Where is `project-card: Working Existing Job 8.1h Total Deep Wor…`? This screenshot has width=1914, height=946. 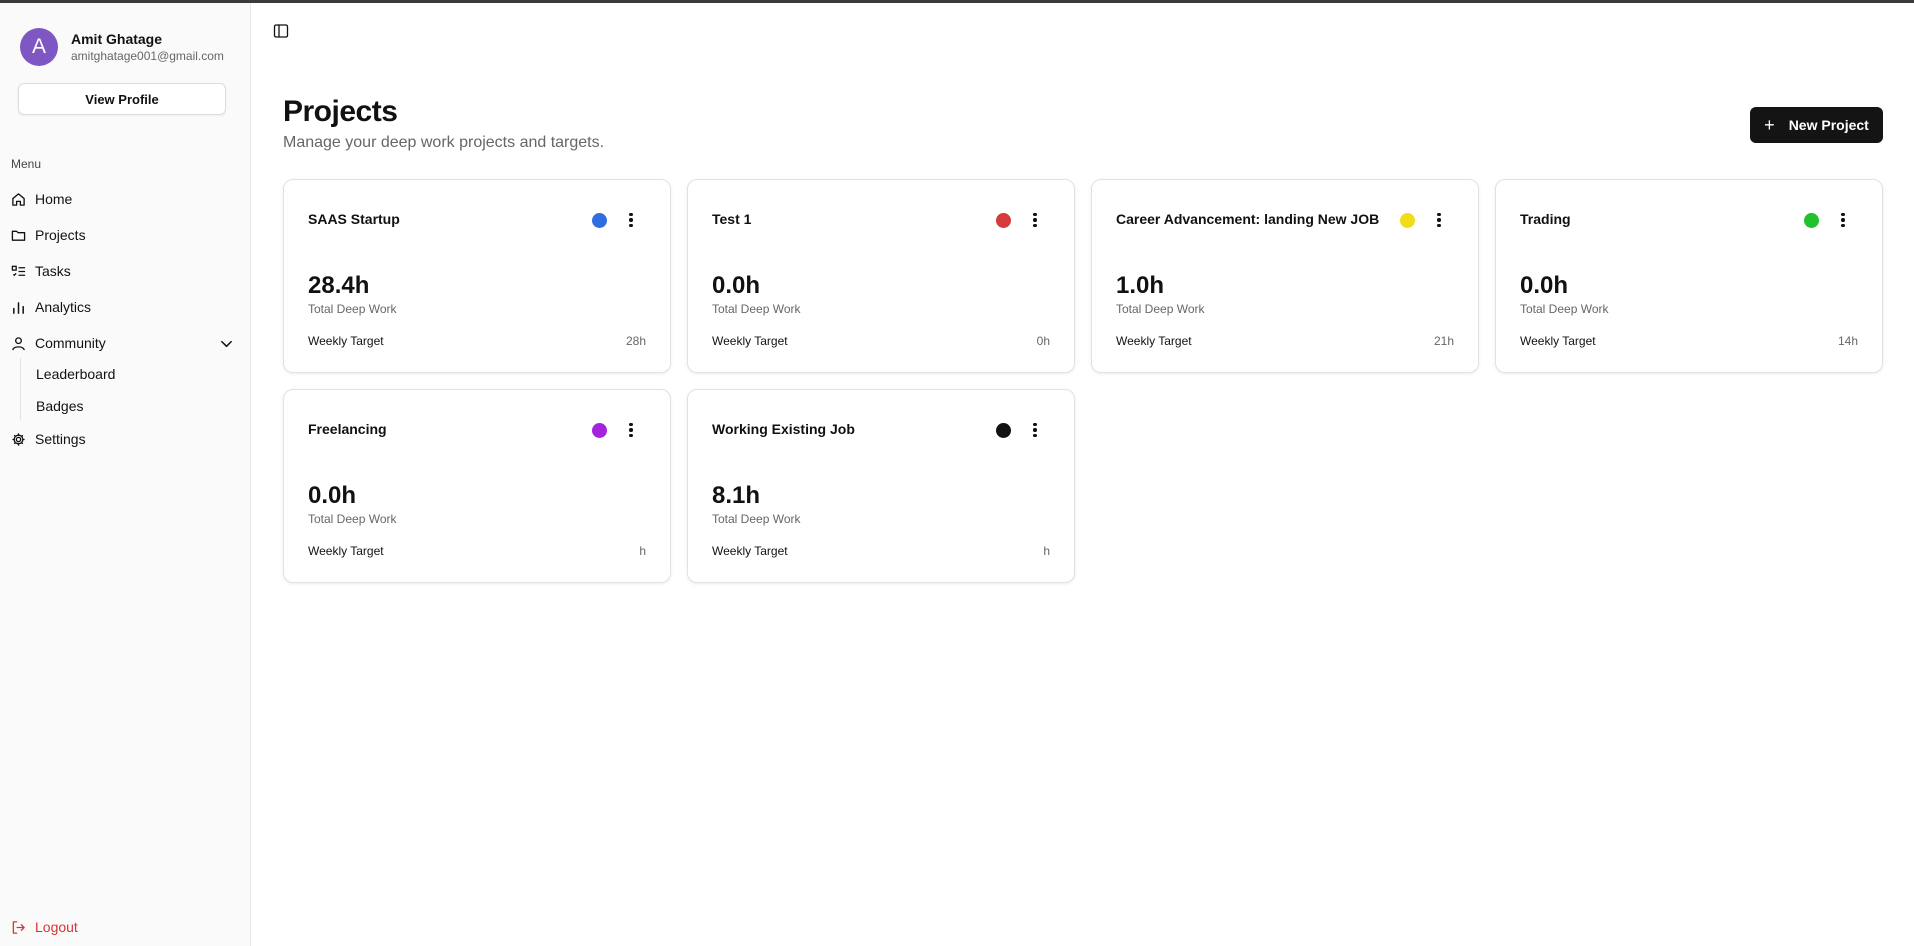
project-card: Working Existing Job 8.1h Total Deep Wor… is located at coordinates (881, 486).